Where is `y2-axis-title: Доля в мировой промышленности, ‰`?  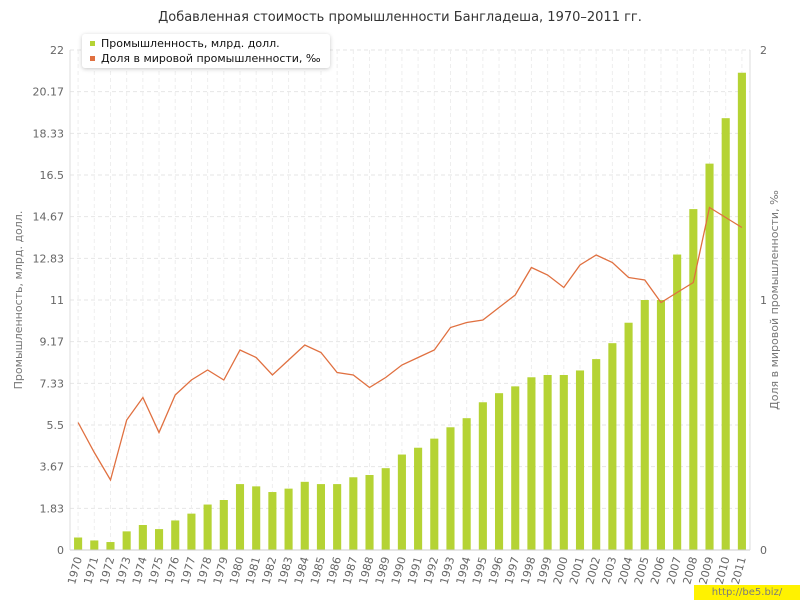 y2-axis-title: Доля в мировой промышленности, ‰ is located at coordinates (774, 300).